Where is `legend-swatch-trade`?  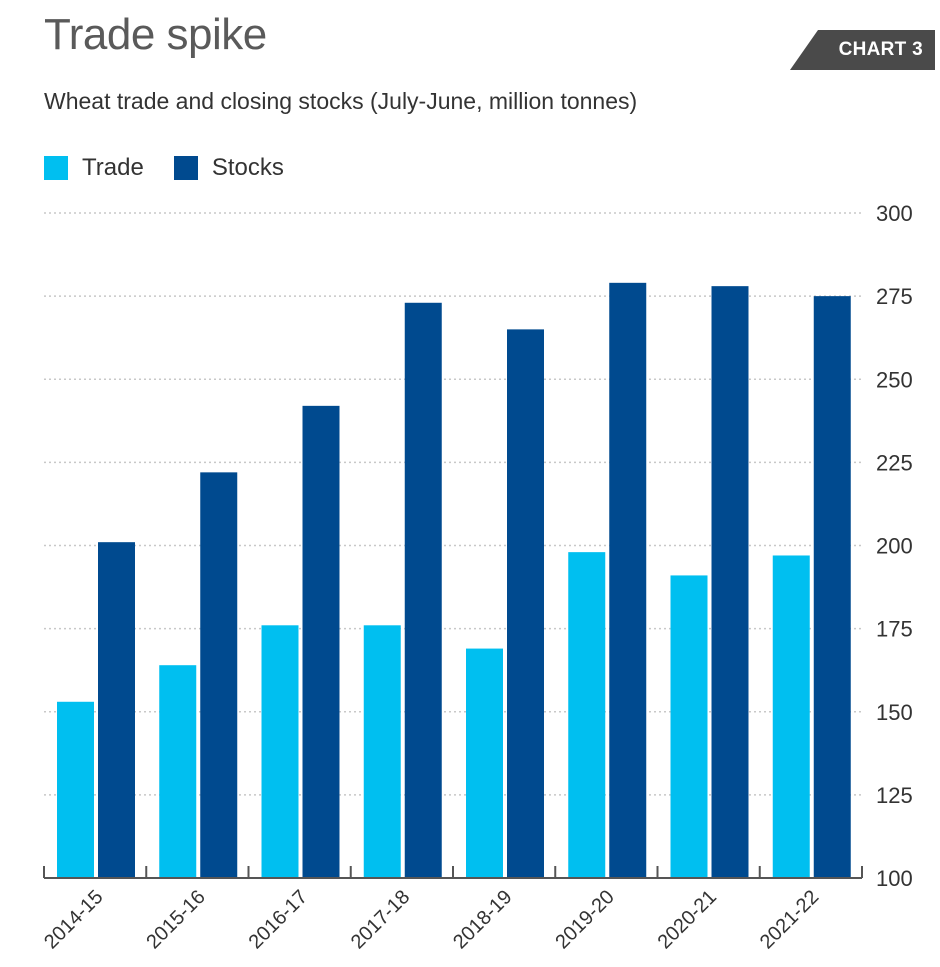 legend-swatch-trade is located at coordinates (56, 168).